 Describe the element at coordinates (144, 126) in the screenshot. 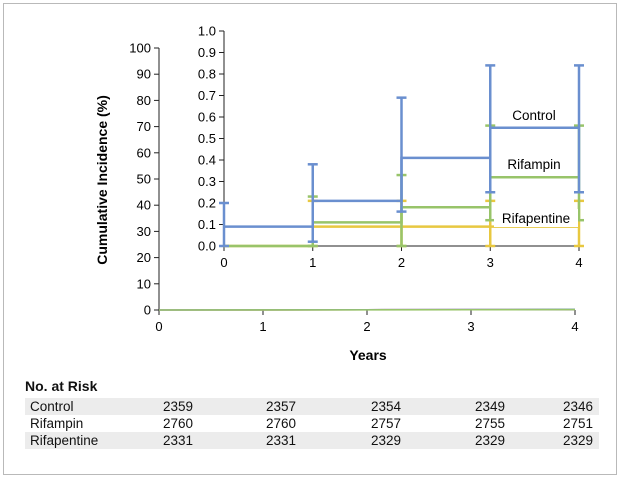

I see `main-y-tick-label: 70` at that location.